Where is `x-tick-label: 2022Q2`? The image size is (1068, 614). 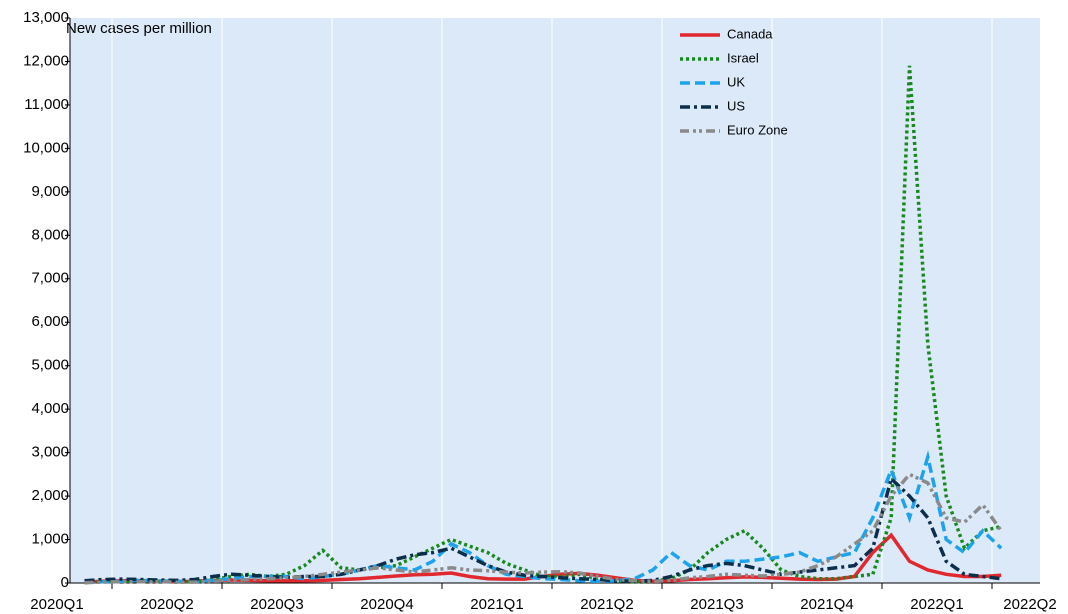
x-tick-label: 2022Q2 is located at coordinates (1029, 604).